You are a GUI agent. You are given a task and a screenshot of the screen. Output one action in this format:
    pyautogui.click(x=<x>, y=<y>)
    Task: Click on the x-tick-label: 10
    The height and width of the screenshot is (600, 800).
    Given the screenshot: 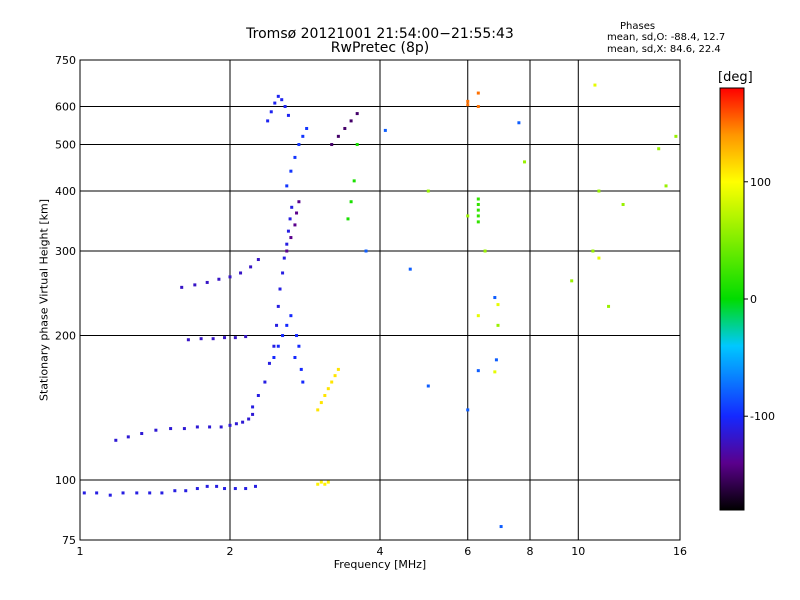 What is the action you would take?
    pyautogui.click(x=578, y=551)
    